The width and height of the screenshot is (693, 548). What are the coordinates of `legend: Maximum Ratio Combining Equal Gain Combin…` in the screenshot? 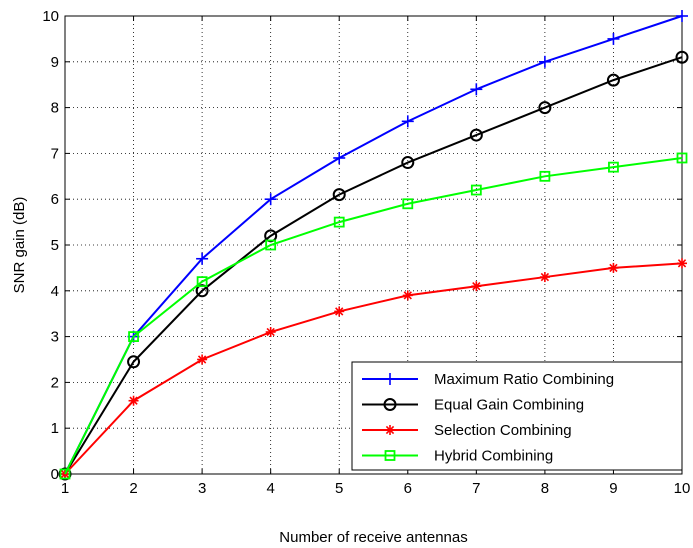 It's located at (517, 416).